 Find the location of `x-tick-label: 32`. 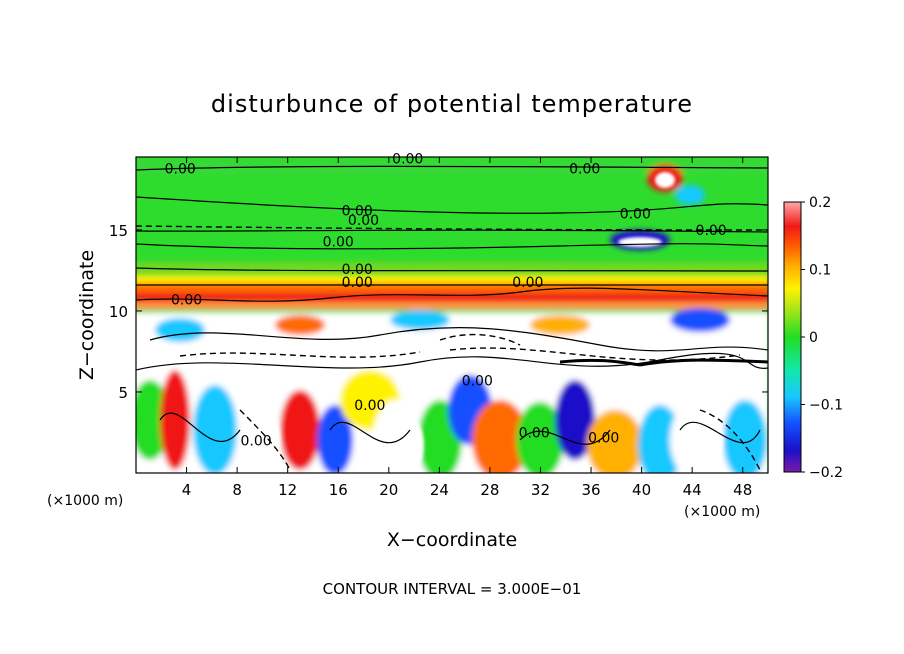

x-tick-label: 32 is located at coordinates (540, 490).